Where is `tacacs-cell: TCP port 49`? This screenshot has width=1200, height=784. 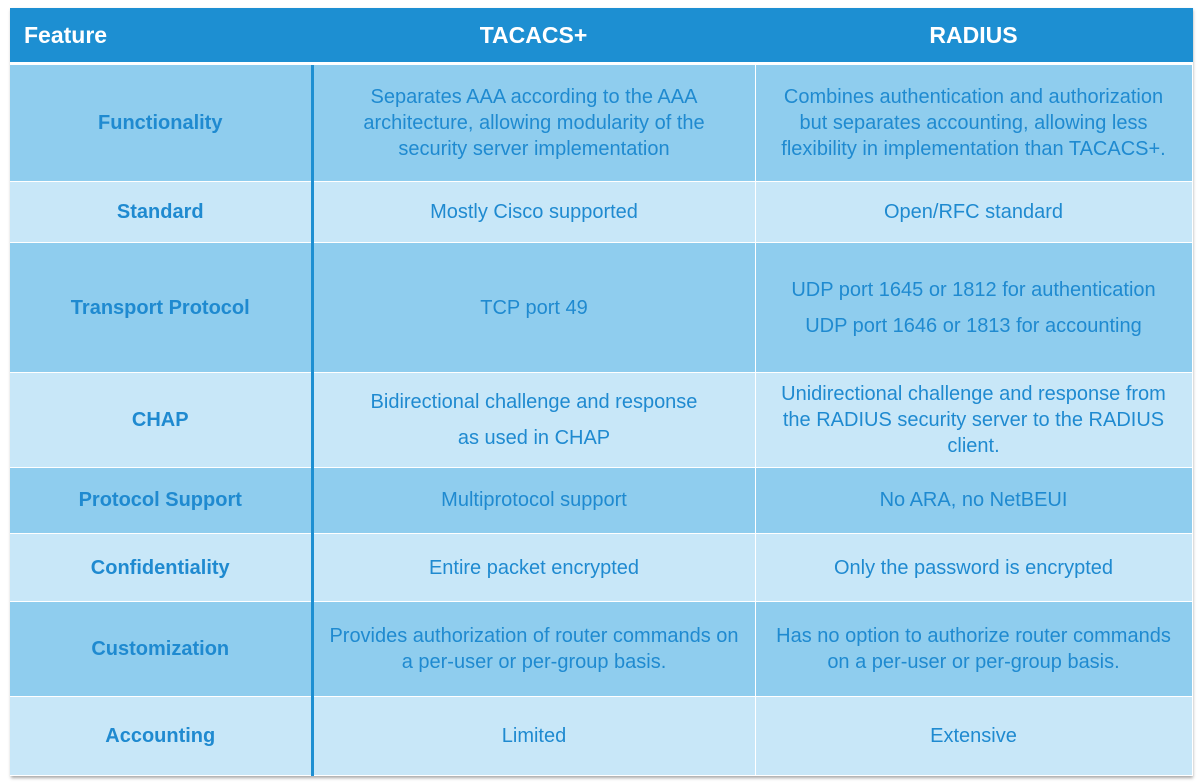 tacacs-cell: TCP port 49 is located at coordinates (534, 307).